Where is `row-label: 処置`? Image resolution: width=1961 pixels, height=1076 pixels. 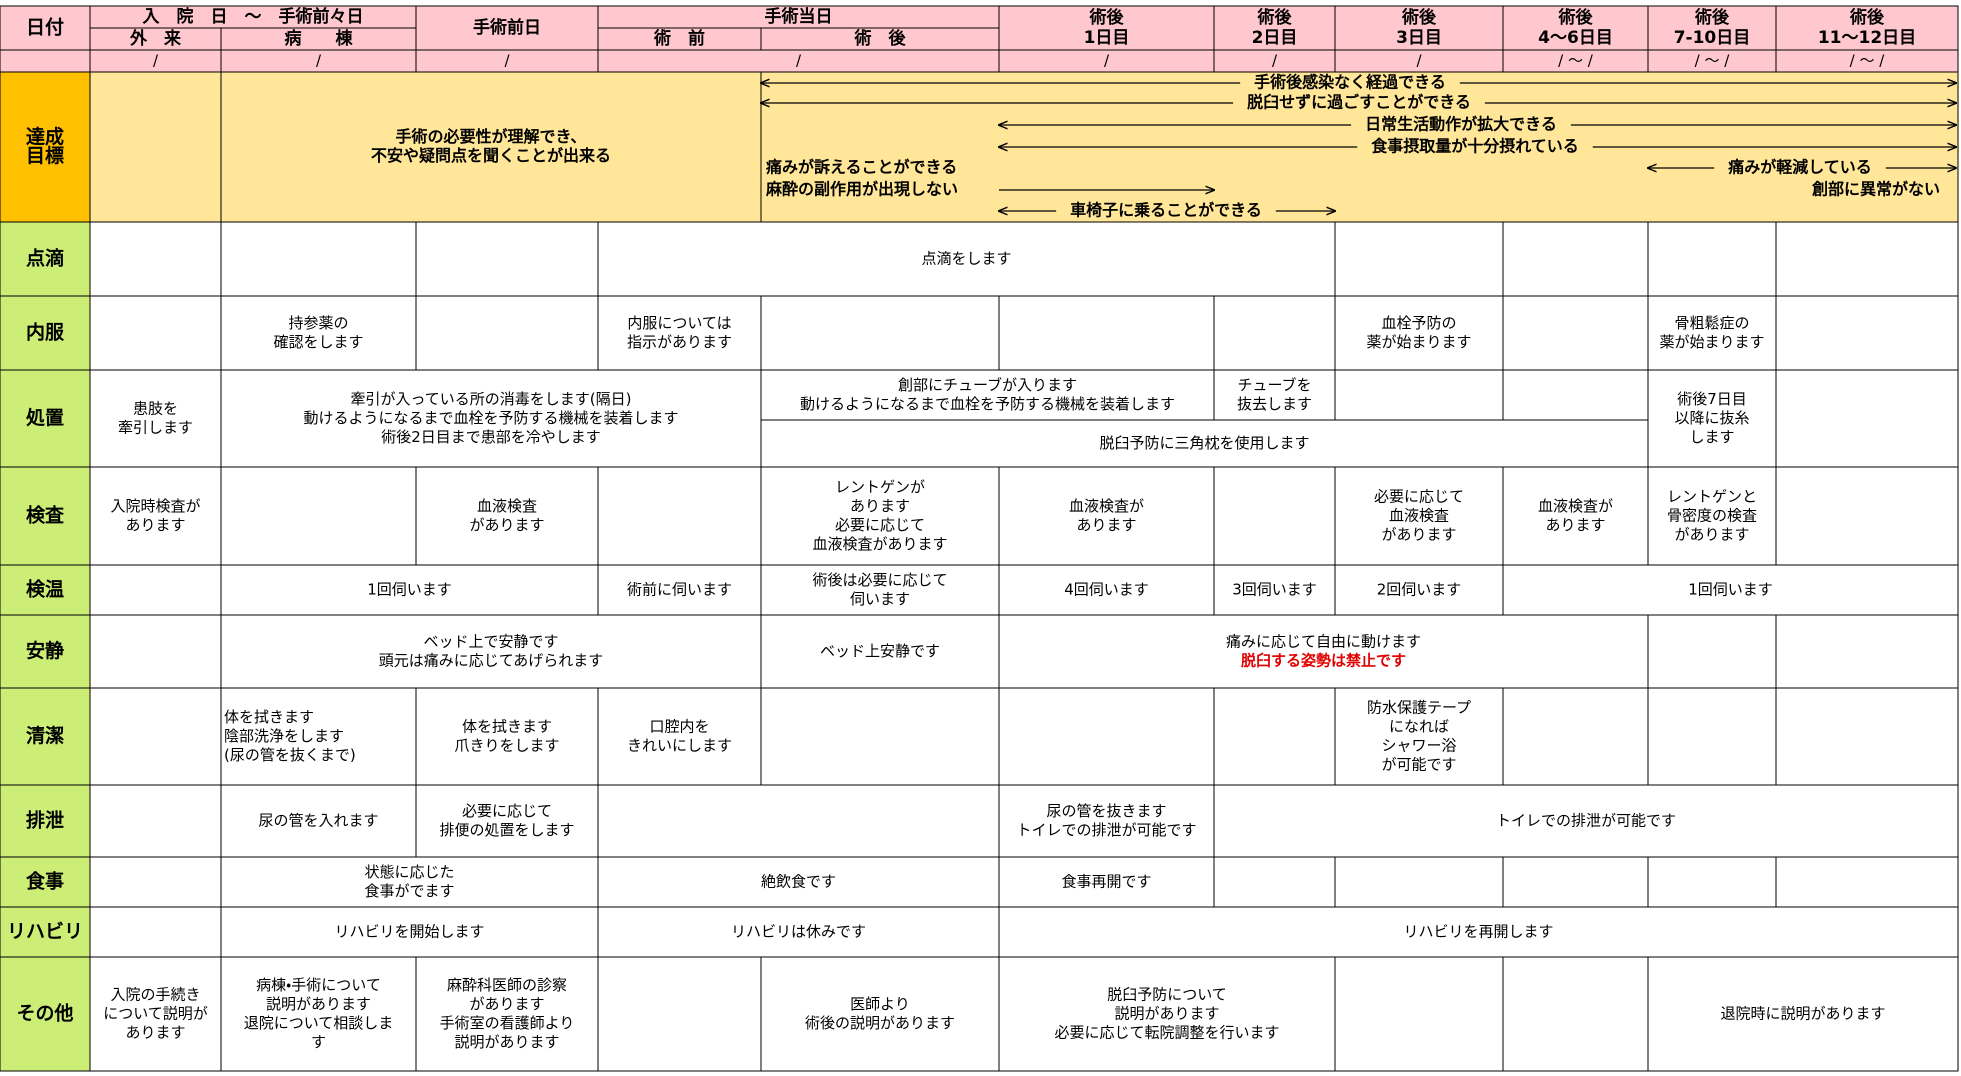 row-label: 処置 is located at coordinates (45, 417).